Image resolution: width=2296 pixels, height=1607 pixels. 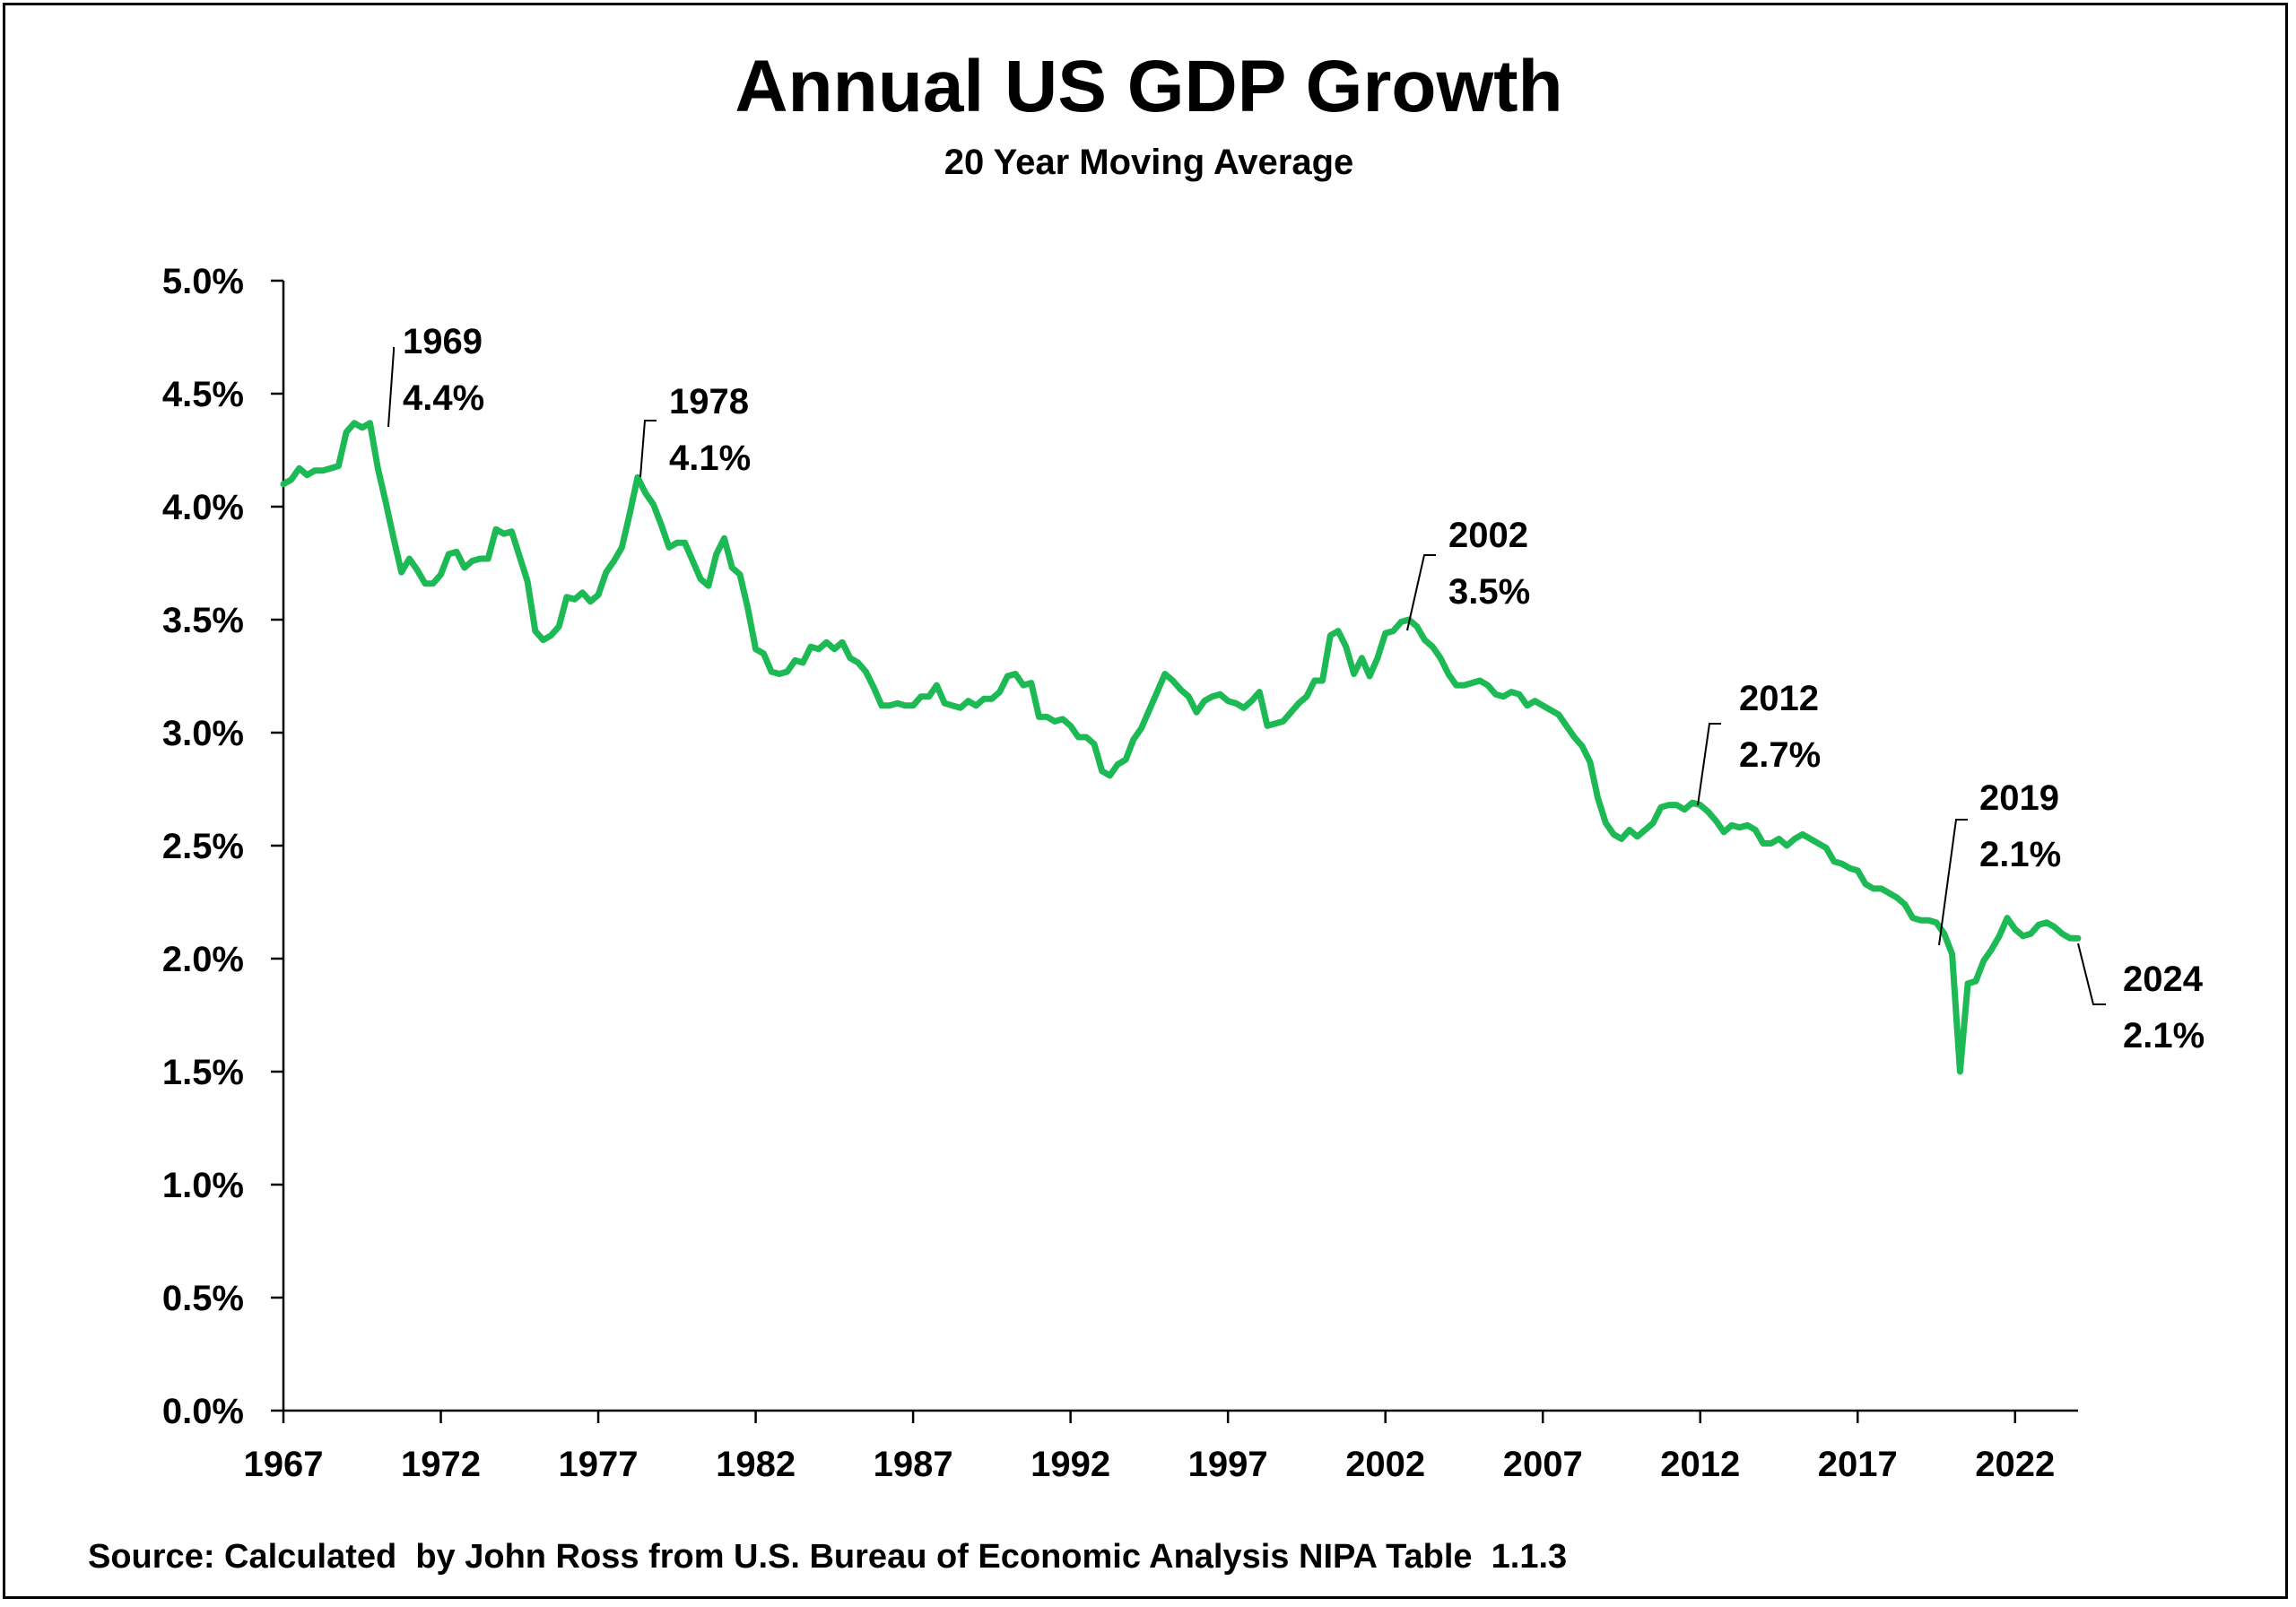 What do you see at coordinates (710, 459) in the screenshot?
I see `annotation-value-1978: 4.1%` at bounding box center [710, 459].